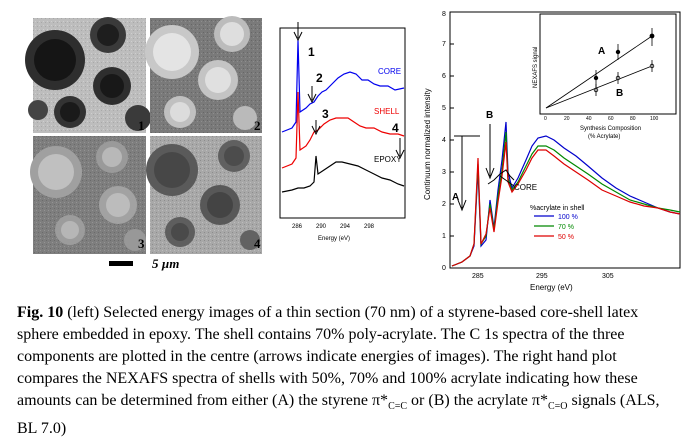  Describe the element at coordinates (545, 119) in the screenshot. I see `inset-x-tick: 0` at that location.